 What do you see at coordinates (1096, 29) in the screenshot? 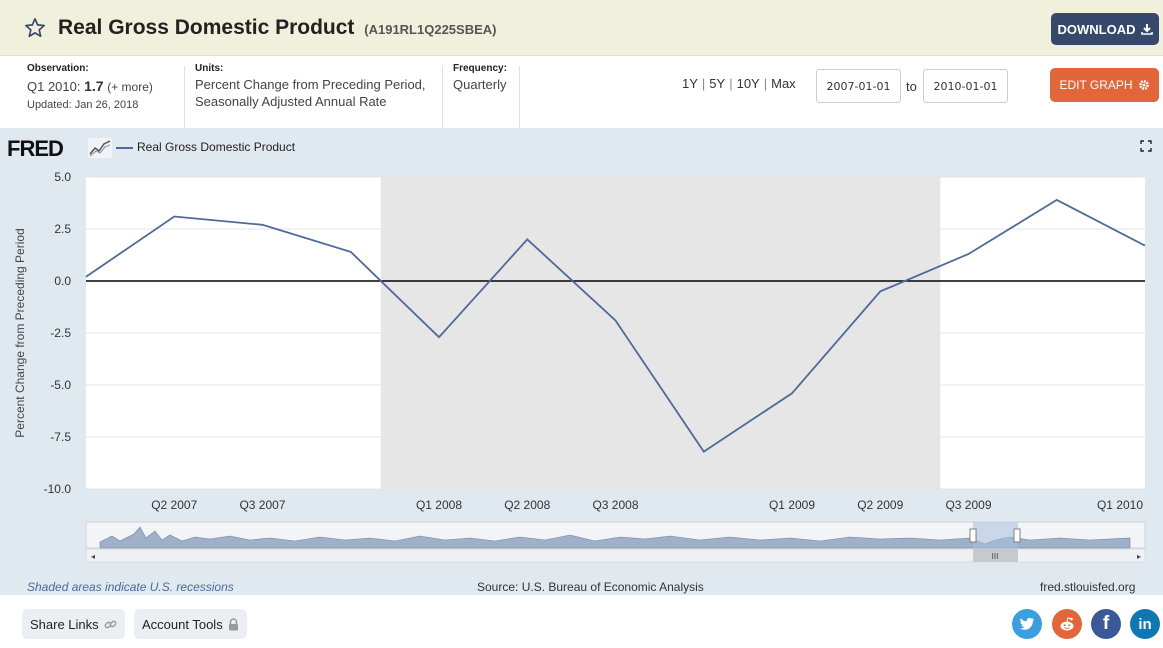
I see `download-label: DOWNLOAD` at bounding box center [1096, 29].